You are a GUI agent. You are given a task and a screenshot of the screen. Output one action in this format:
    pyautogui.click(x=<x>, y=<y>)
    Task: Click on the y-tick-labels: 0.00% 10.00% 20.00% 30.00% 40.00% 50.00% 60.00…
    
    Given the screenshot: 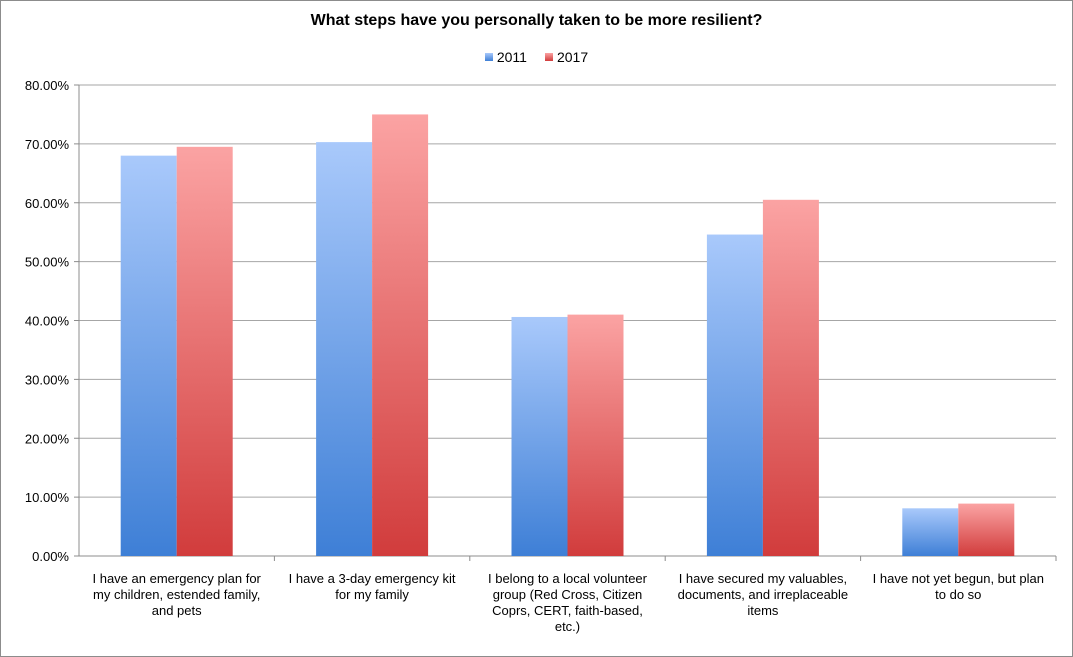 What is the action you would take?
    pyautogui.click(x=47, y=321)
    